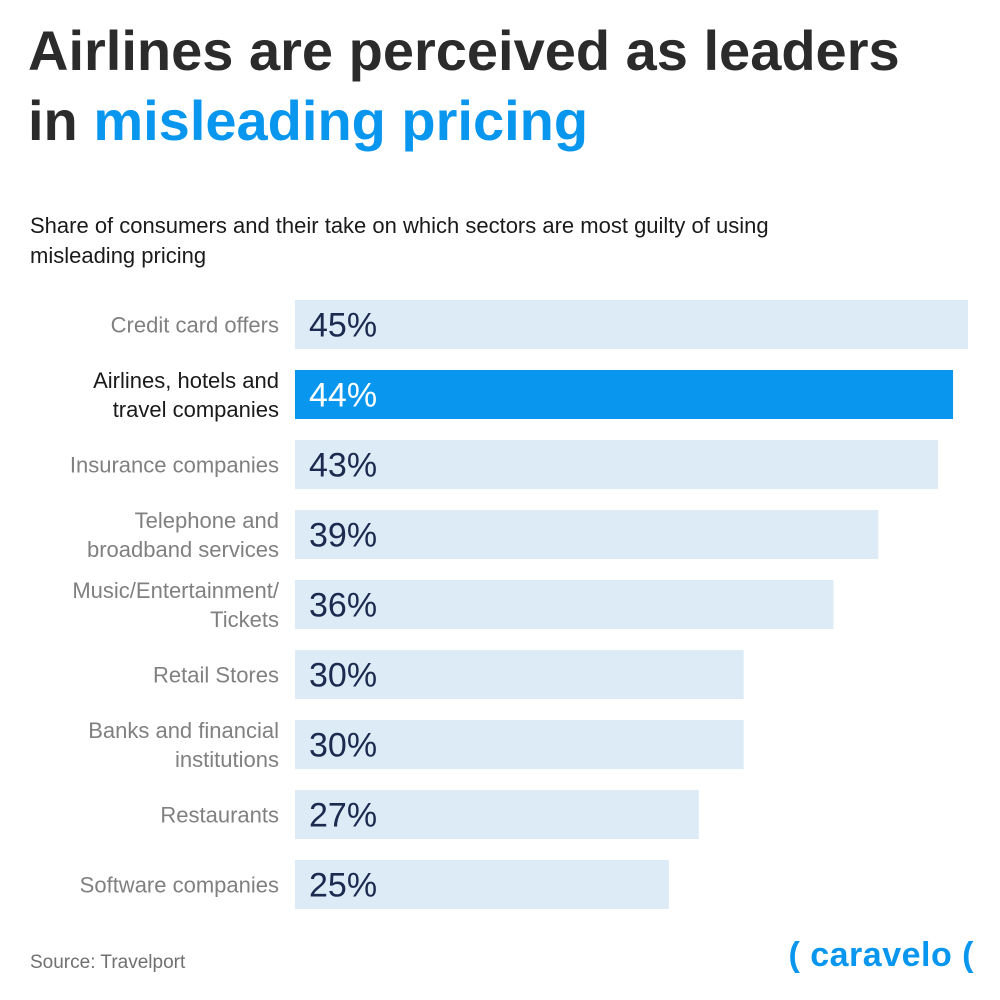 Image resolution: width=1000 pixels, height=1000 pixels. What do you see at coordinates (343, 536) in the screenshot?
I see `bar-value-label-3: 39%` at bounding box center [343, 536].